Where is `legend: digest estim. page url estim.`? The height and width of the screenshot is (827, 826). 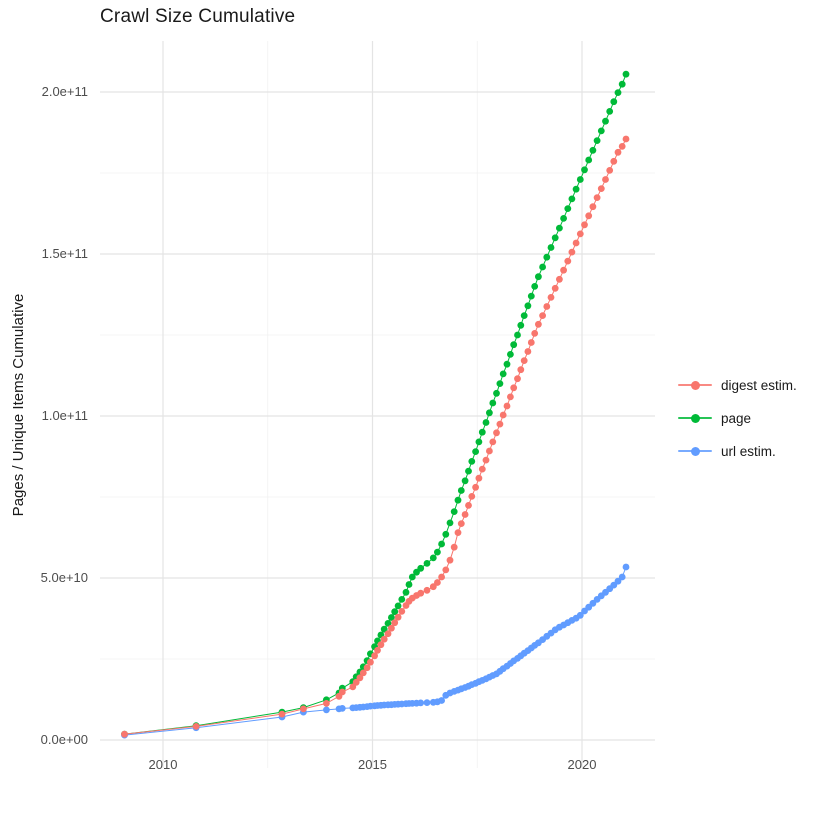
legend: digest estim. page url estim. is located at coordinates (737, 418).